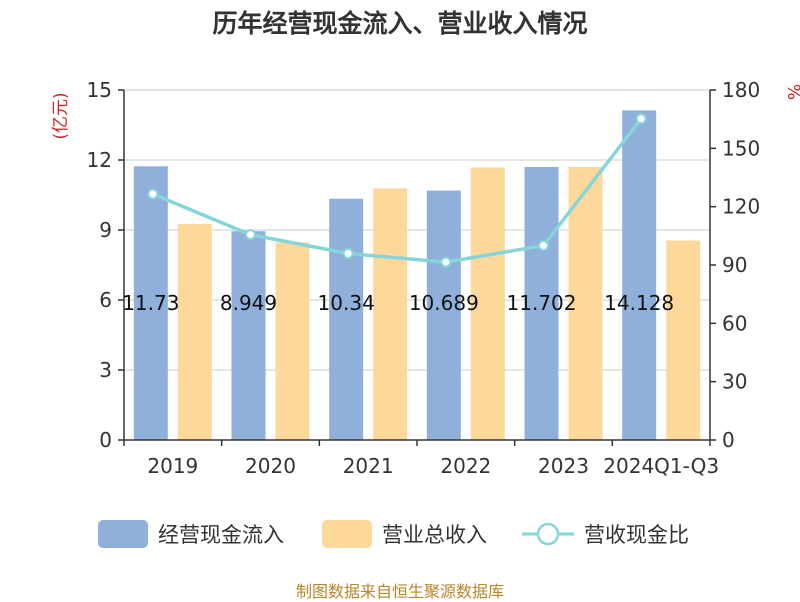 The width and height of the screenshot is (800, 602). I want to click on legend: 经营现金流入 营业总收入 营收现金比, so click(393, 534).